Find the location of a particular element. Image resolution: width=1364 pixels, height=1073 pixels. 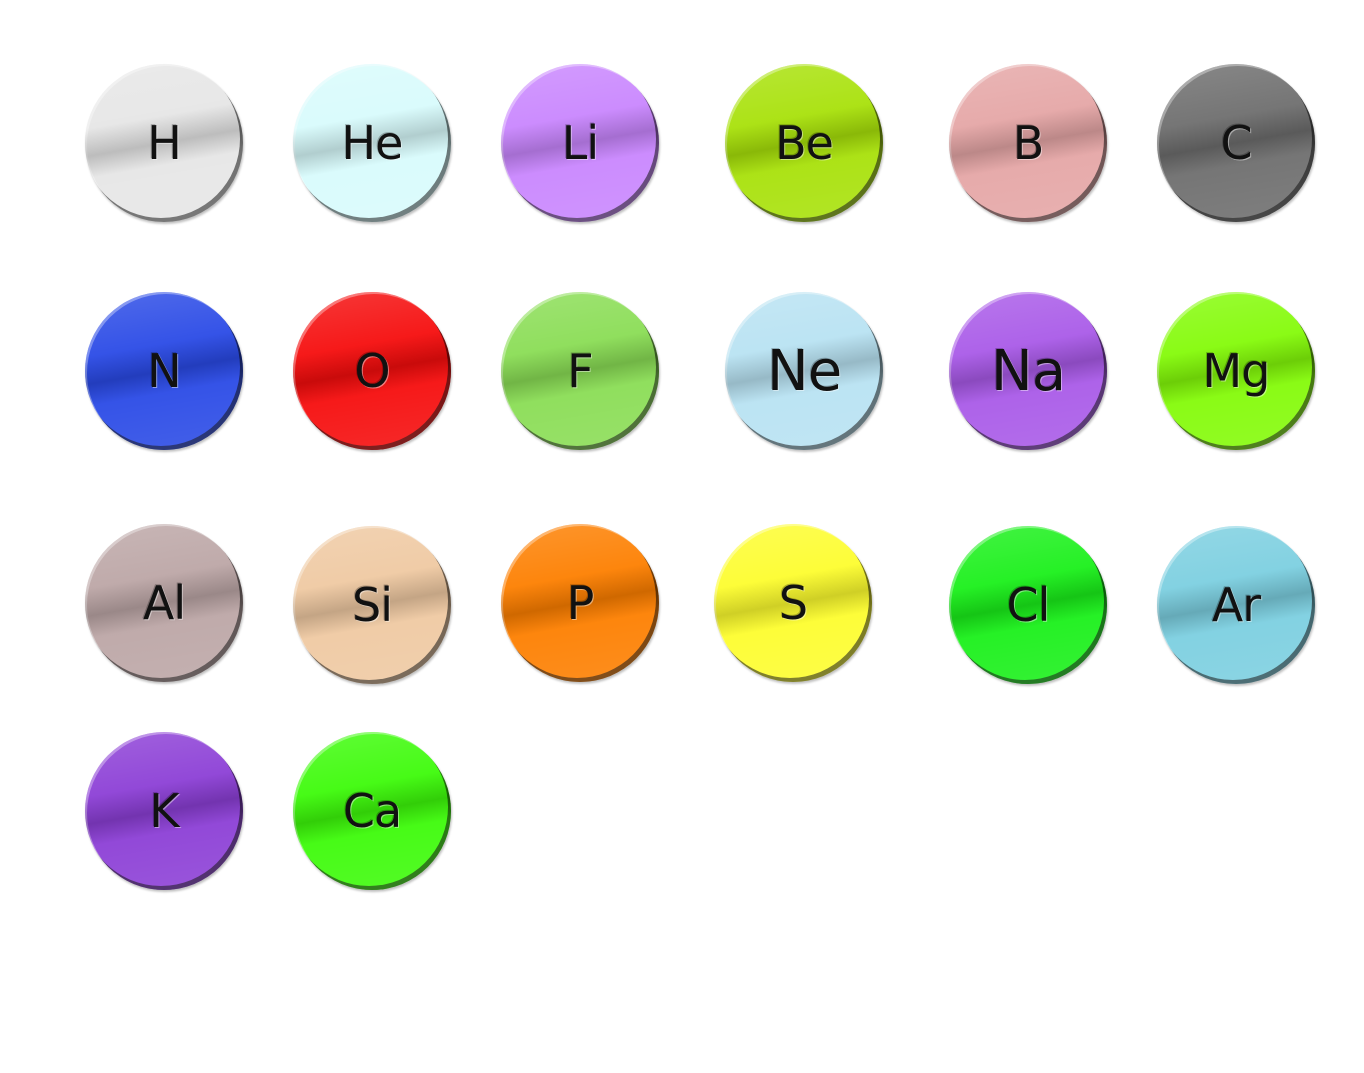

element-symbol: B is located at coordinates (1028, 143).